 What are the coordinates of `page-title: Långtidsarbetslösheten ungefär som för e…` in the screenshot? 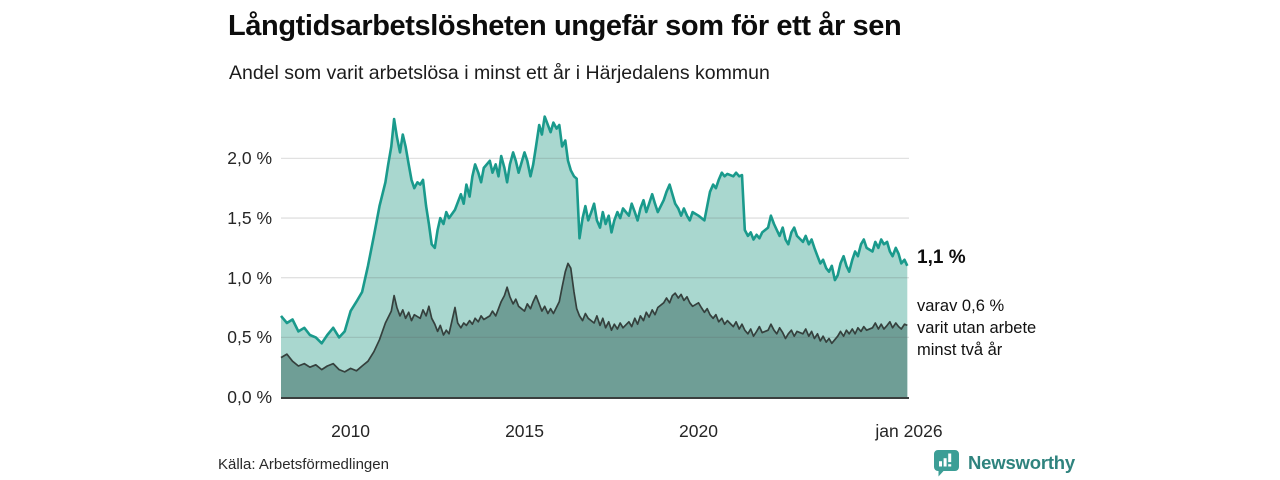 It's located at (565, 26).